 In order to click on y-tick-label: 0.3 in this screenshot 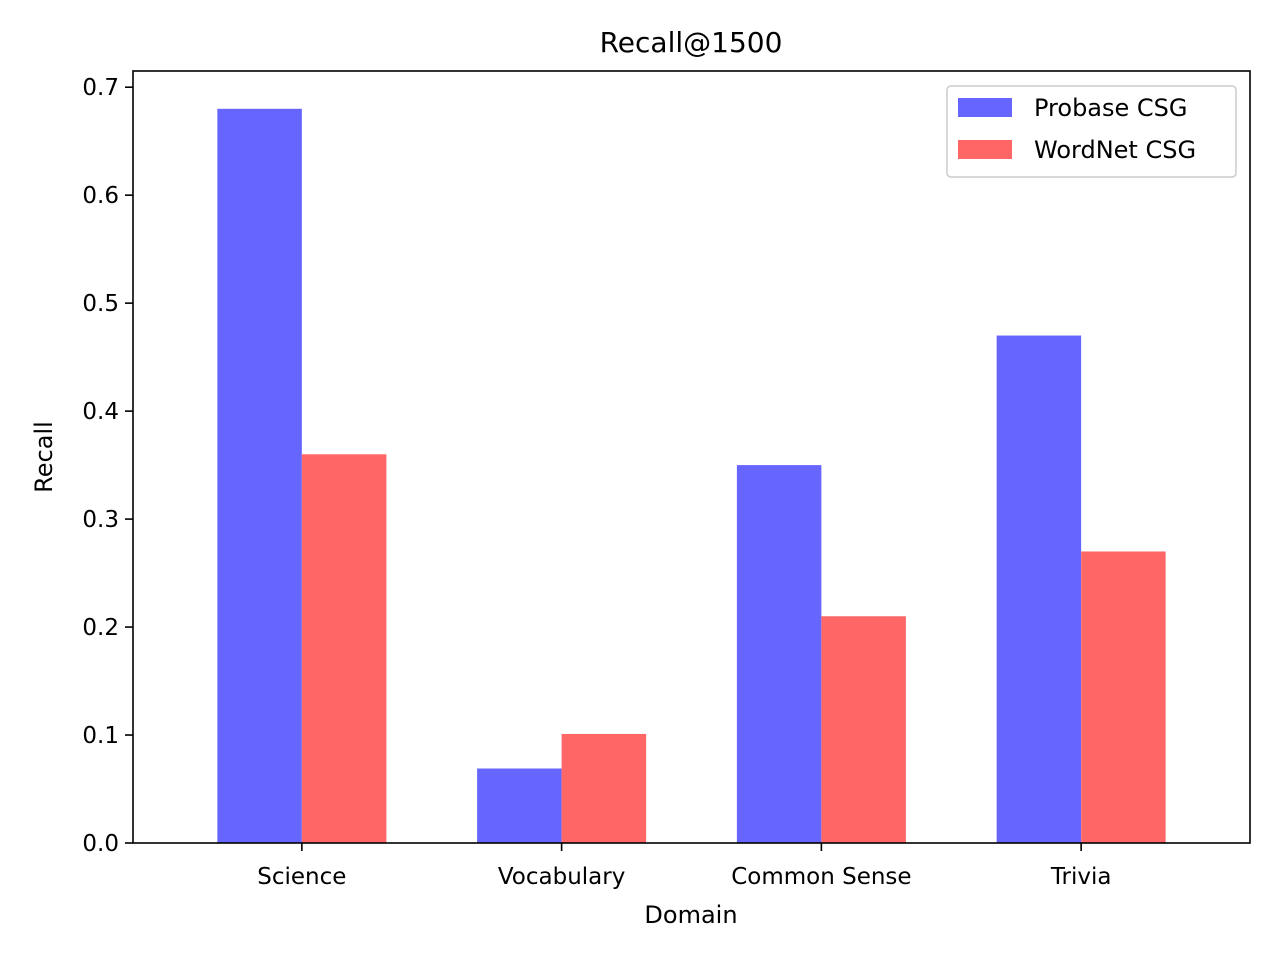, I will do `click(100, 520)`.